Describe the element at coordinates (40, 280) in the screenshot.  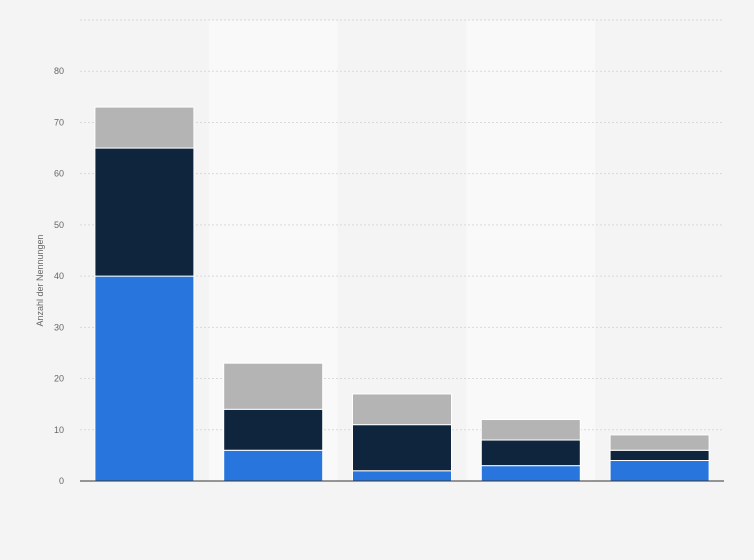
I see `y-axis-title: Anzahl der Nennungen` at that location.